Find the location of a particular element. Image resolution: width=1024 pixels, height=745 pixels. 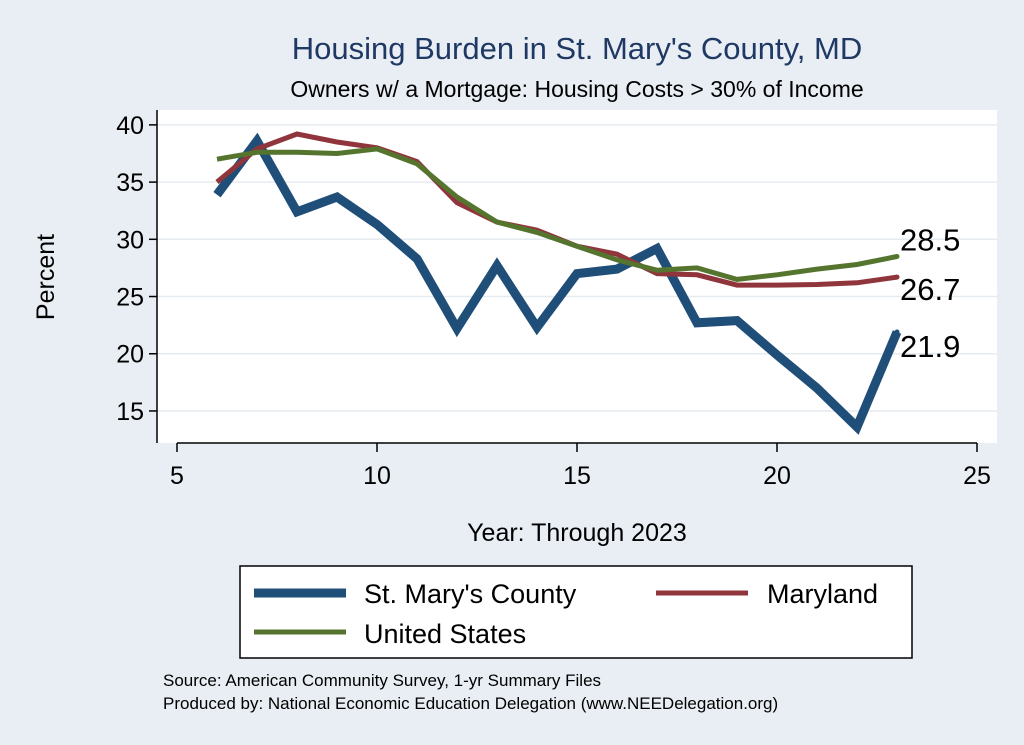

end-label-maryland: 26.7 is located at coordinates (930, 289).